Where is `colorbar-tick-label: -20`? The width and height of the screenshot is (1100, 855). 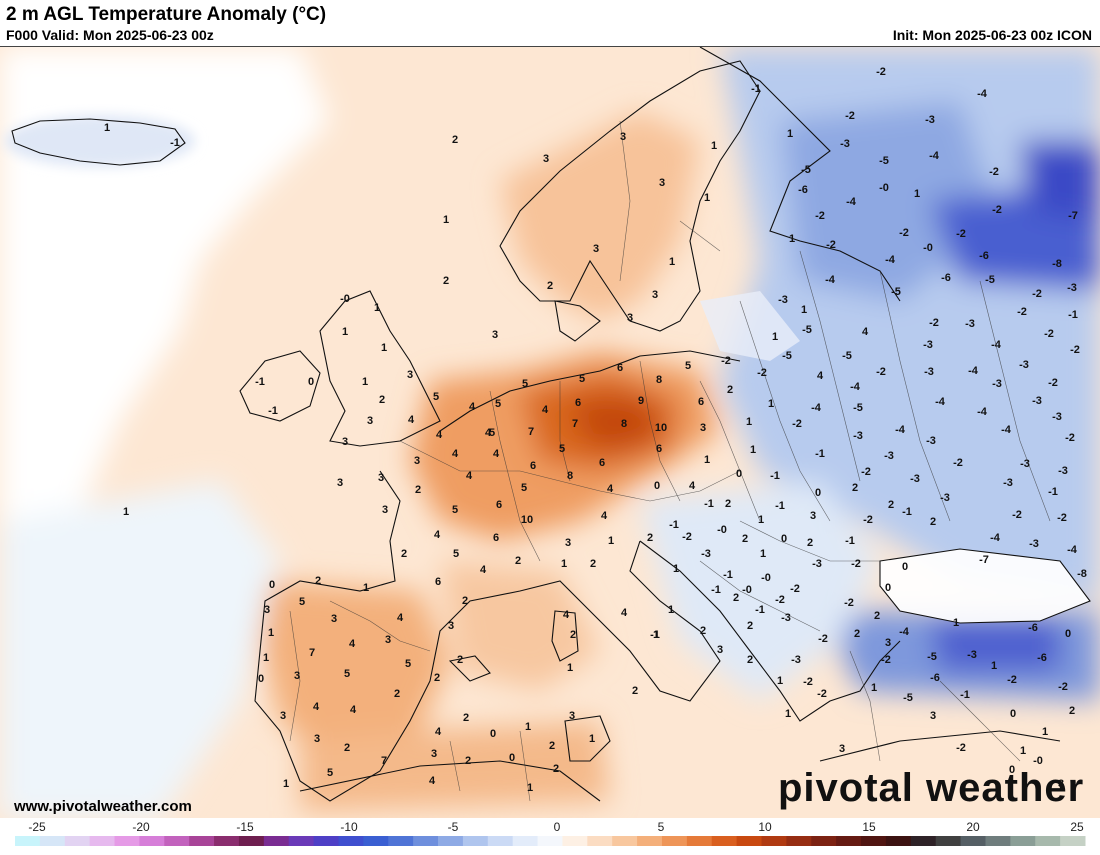 colorbar-tick-label: -20 is located at coordinates (141, 827).